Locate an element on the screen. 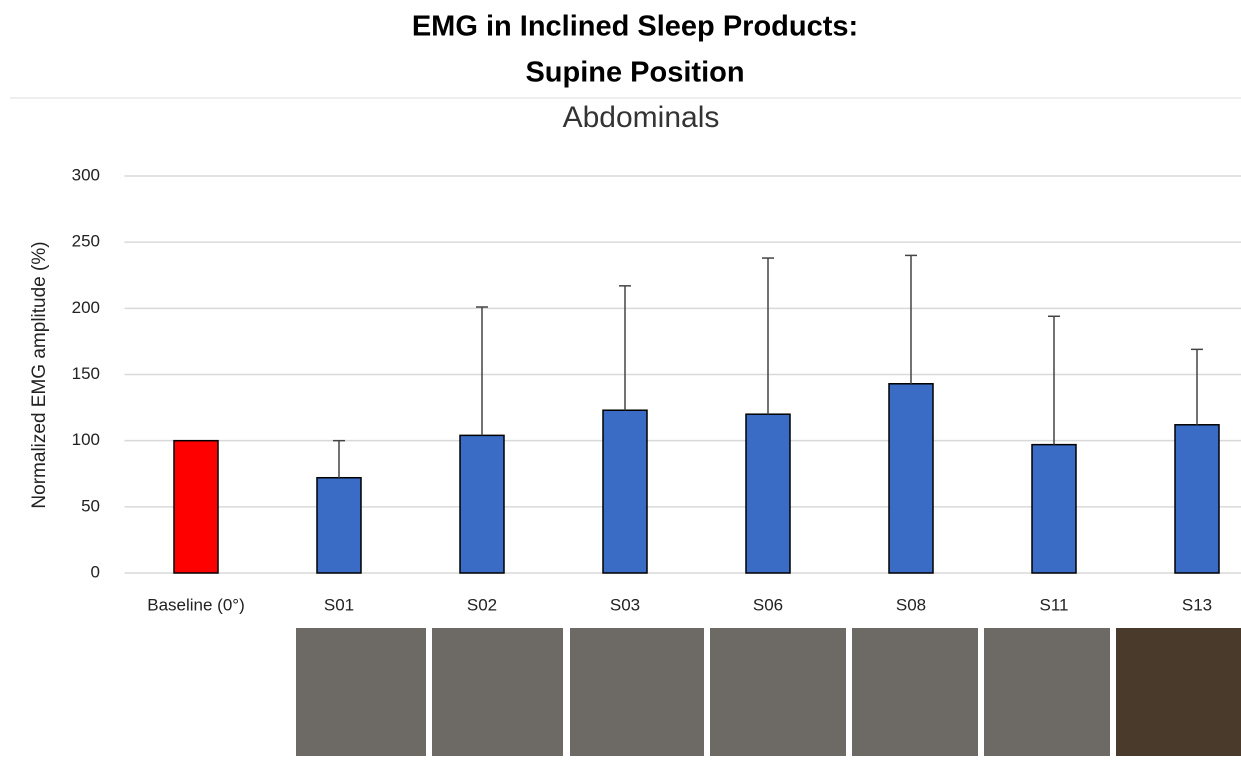 The width and height of the screenshot is (1241, 761). chart-subtitle: Abdominals is located at coordinates (641, 117).